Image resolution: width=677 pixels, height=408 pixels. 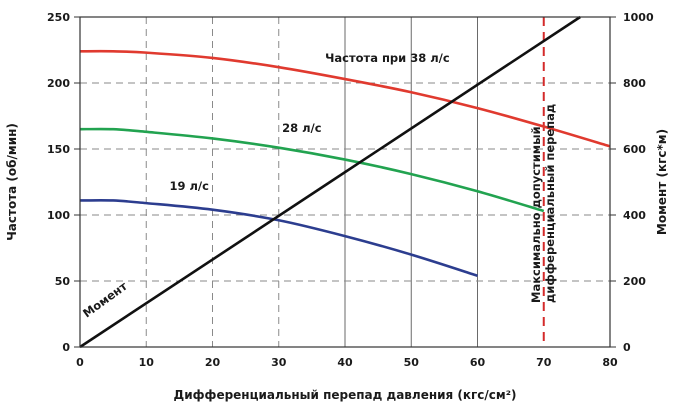 What do you see at coordinates (302, 128) in the screenshot?
I see `series-annotation: 28 л/с` at bounding box center [302, 128].